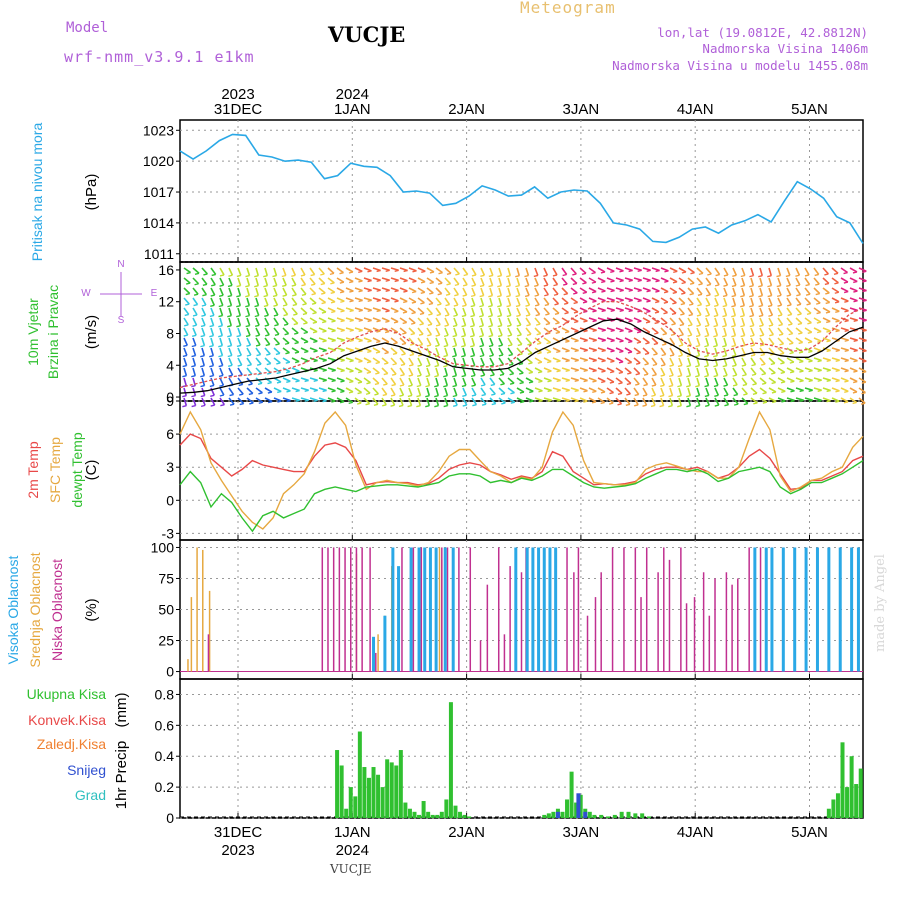 This screenshot has width=900, height=900. What do you see at coordinates (166, 578) in the screenshot?
I see `y-tick-label: 75` at bounding box center [166, 578].